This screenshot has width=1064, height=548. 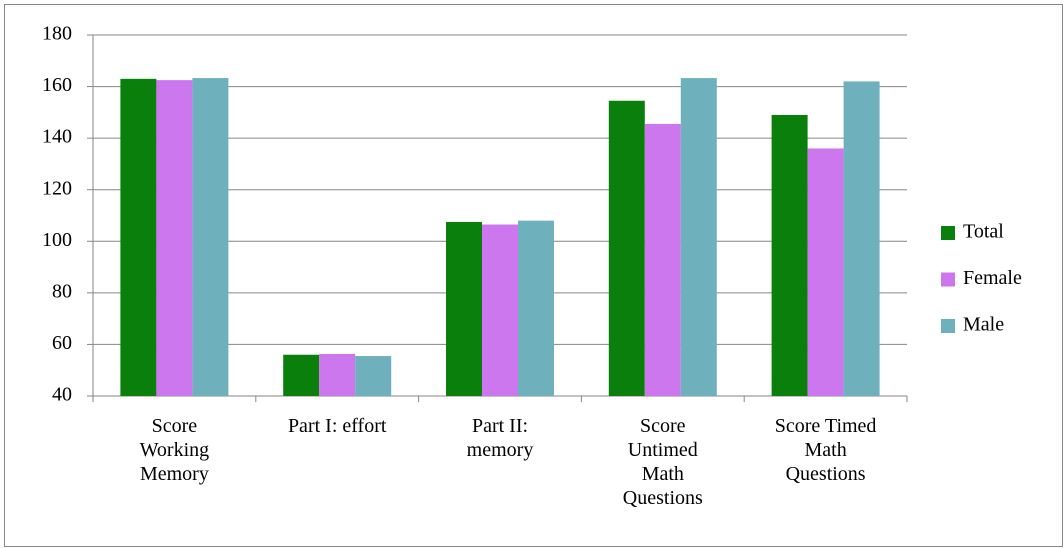 I want to click on legend-label: Female, so click(x=992, y=278).